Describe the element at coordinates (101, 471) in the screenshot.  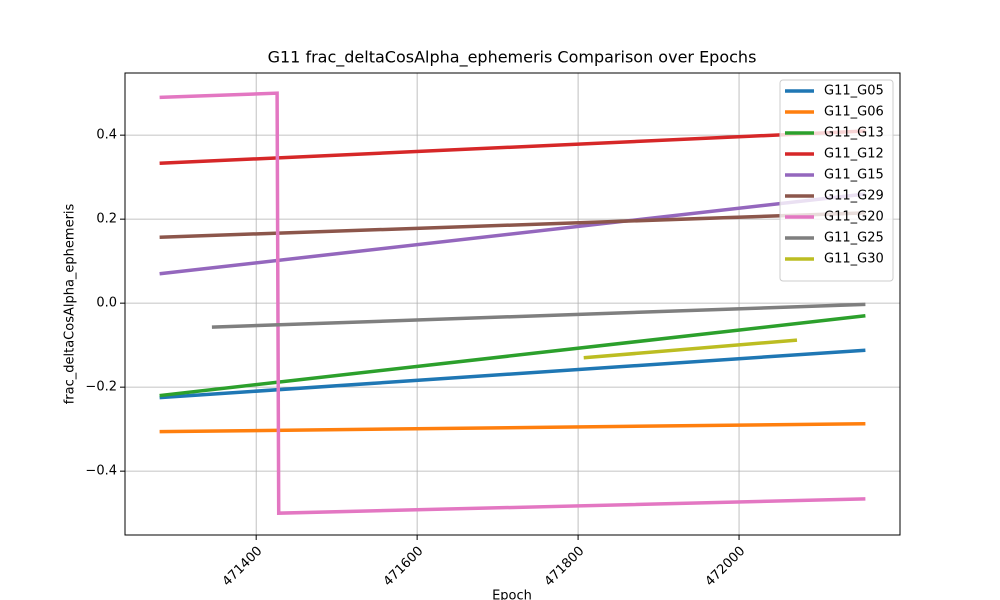
I see `y-tick-label: −0.4` at that location.